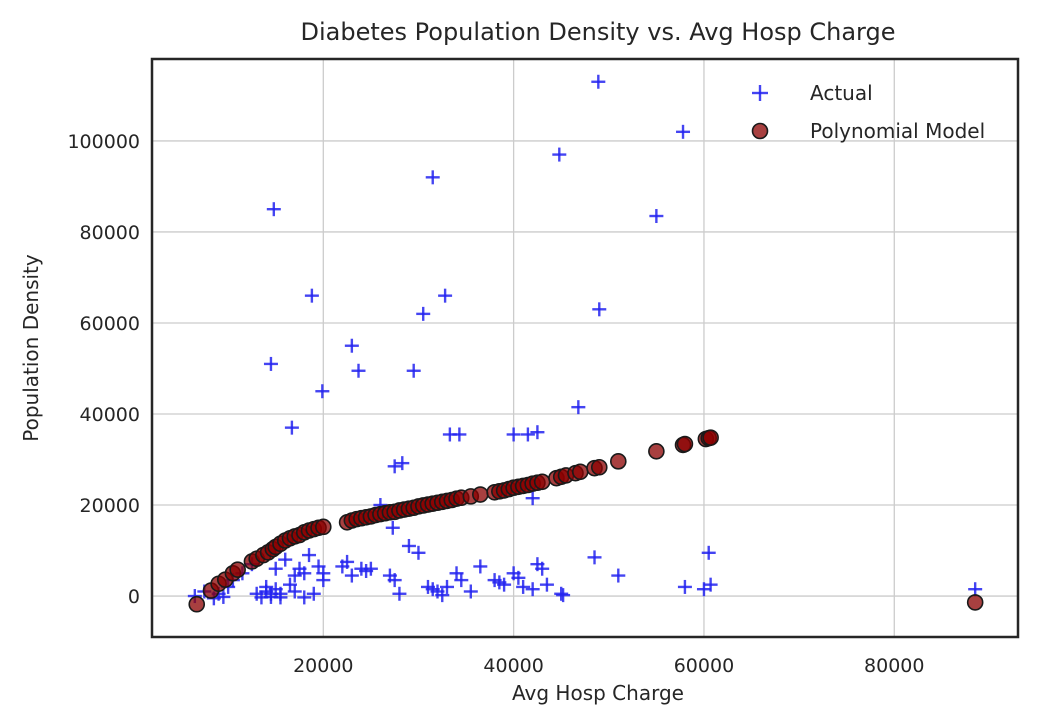 The image size is (1063, 725). I want to click on x-tick-label: 20000, so click(323, 666).